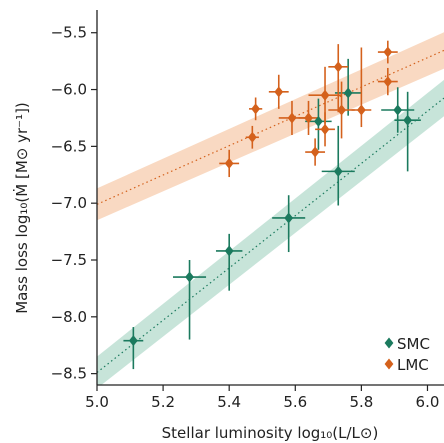  Describe the element at coordinates (97, 402) in the screenshot. I see `x-tick-label: 5.0` at that location.